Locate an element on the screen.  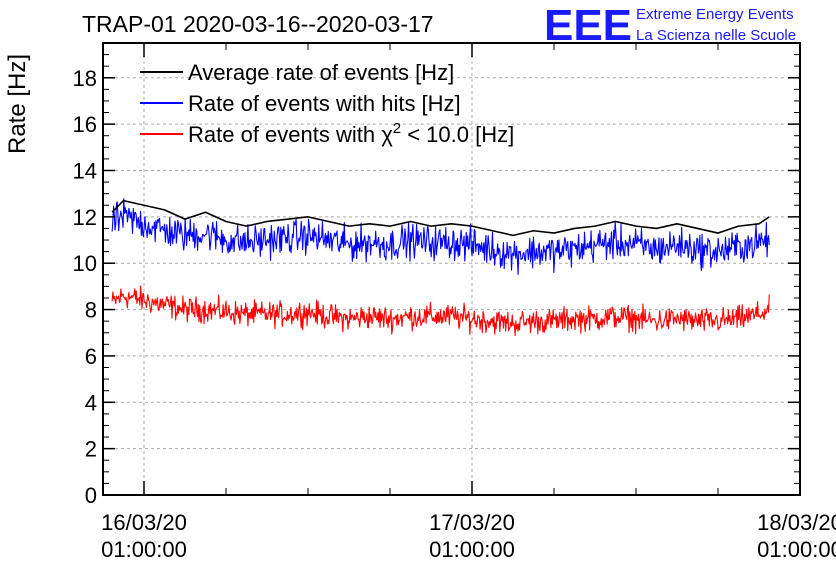
y-tick-label: 16 is located at coordinates (85, 124).